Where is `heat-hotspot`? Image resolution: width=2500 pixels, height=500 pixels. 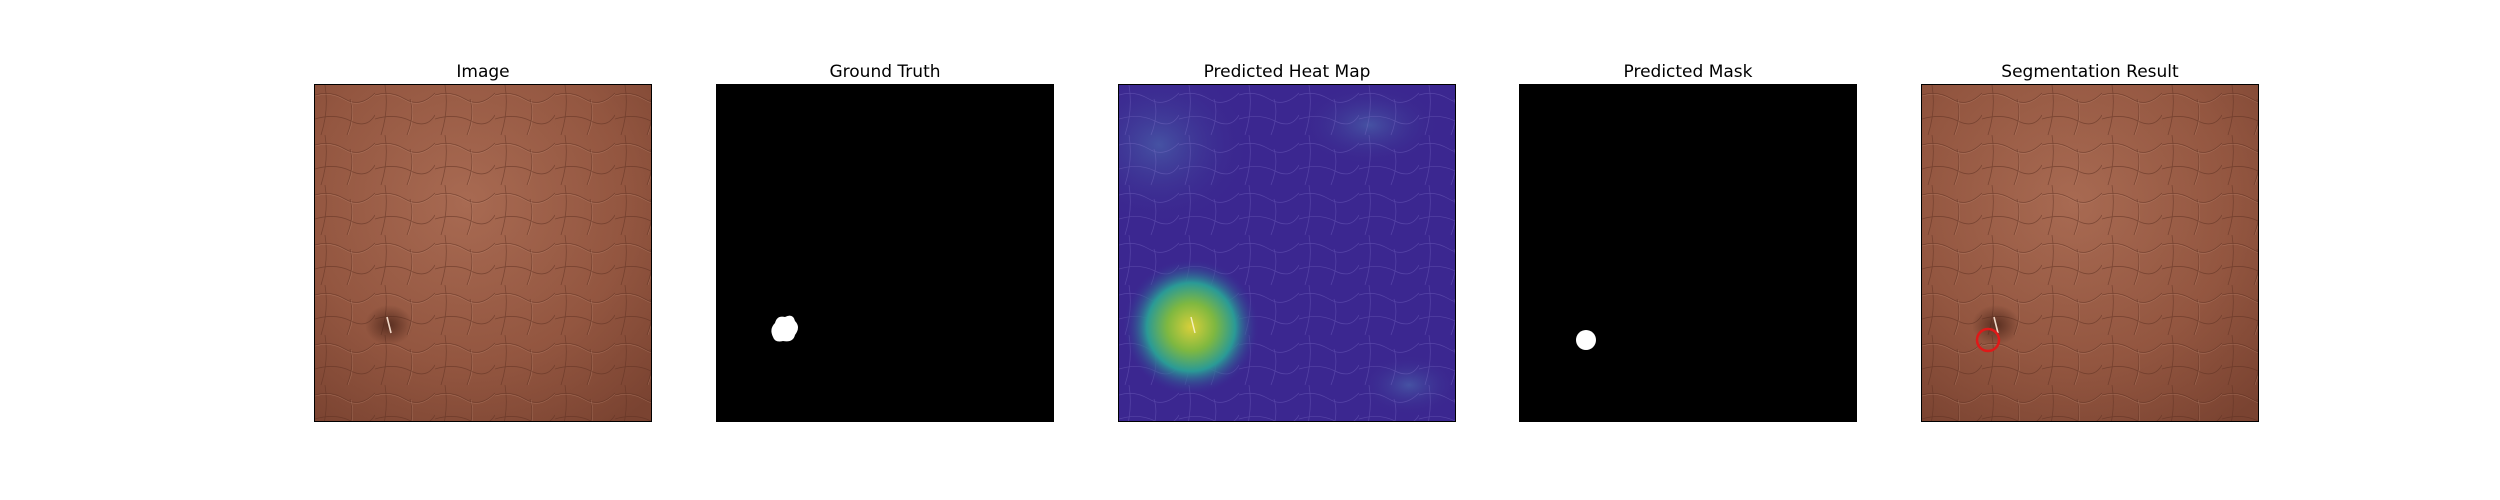
heat-hotspot is located at coordinates (1191, 327).